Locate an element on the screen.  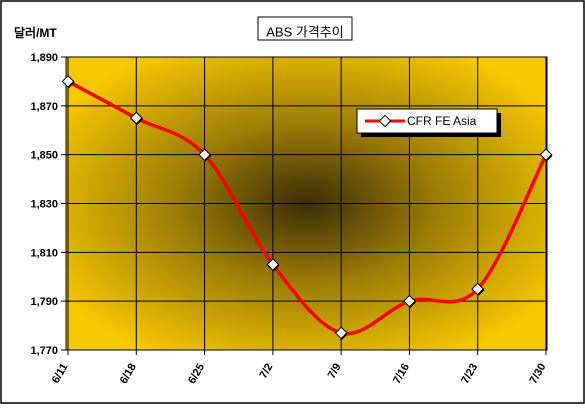
y-tick-label: 1,870 is located at coordinates (44, 107).